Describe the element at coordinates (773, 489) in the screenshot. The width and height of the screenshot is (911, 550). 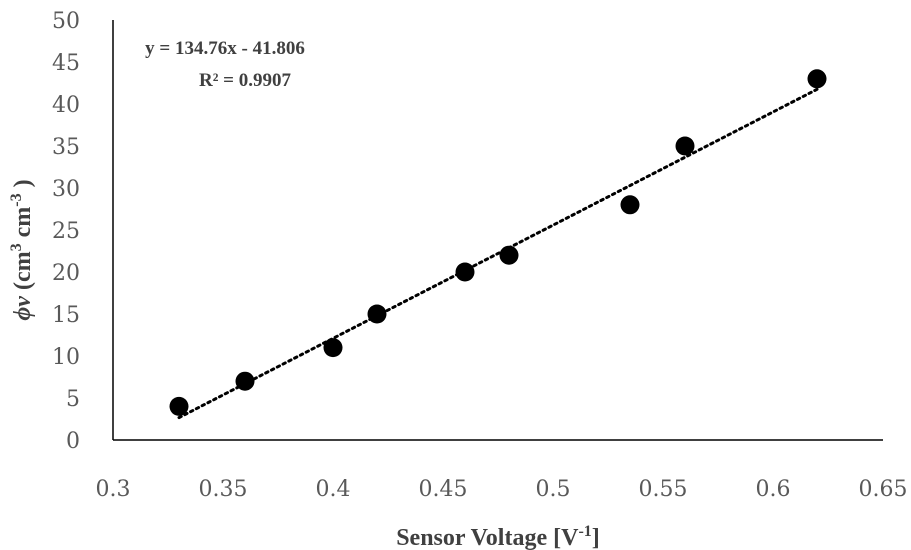
I see `x-tick-label: 0.6` at that location.